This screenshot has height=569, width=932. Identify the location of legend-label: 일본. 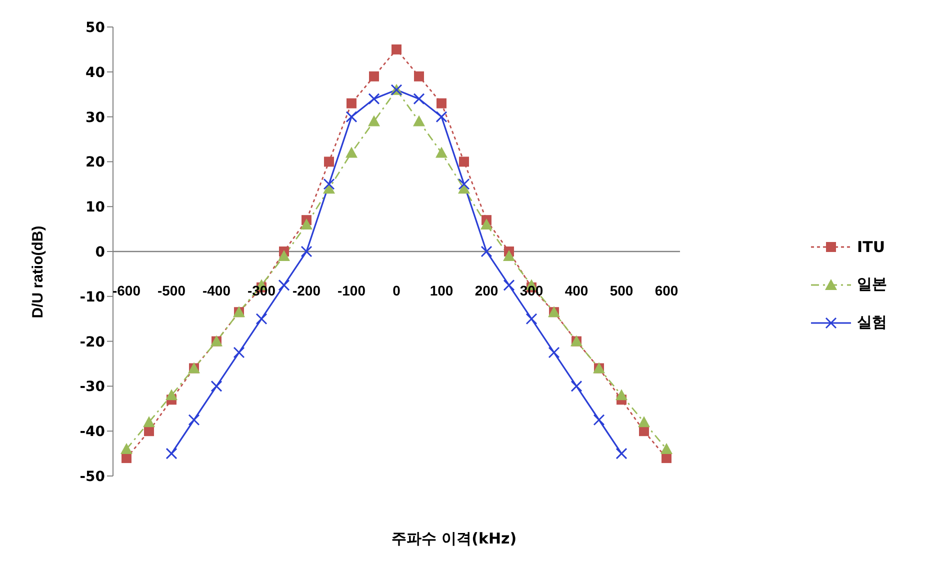
(872, 284).